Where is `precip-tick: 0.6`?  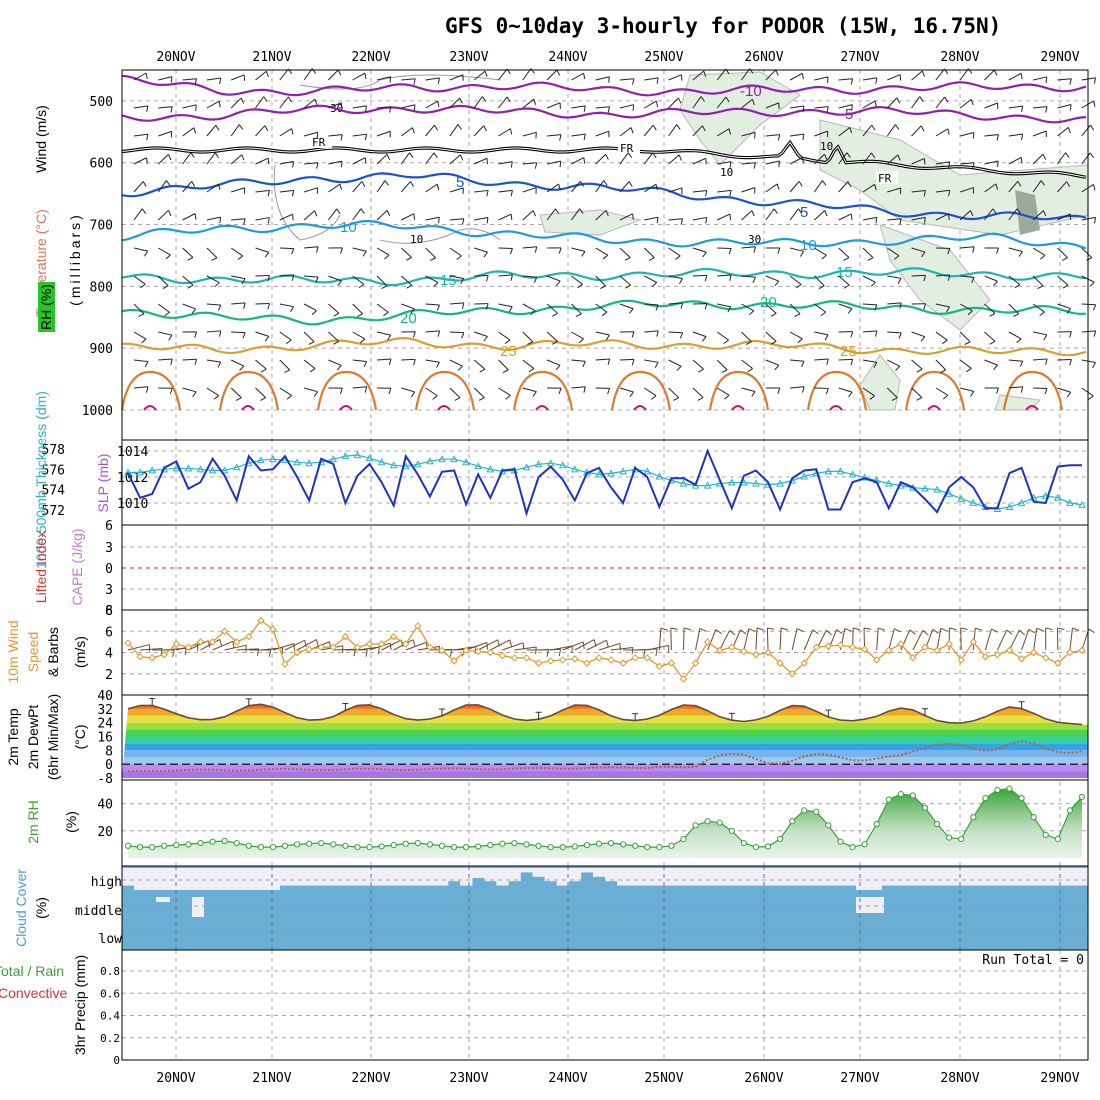 precip-tick: 0.6 is located at coordinates (110, 993).